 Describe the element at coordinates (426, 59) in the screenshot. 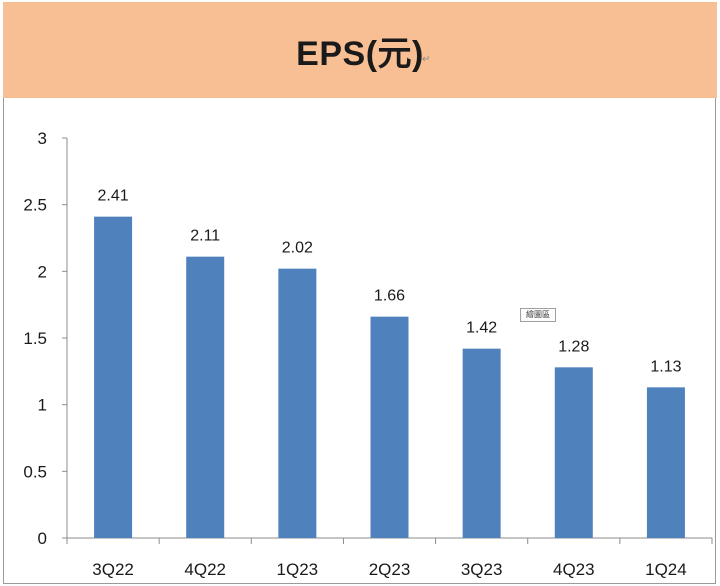

I see `paragraph-return-mark: ↵` at that location.